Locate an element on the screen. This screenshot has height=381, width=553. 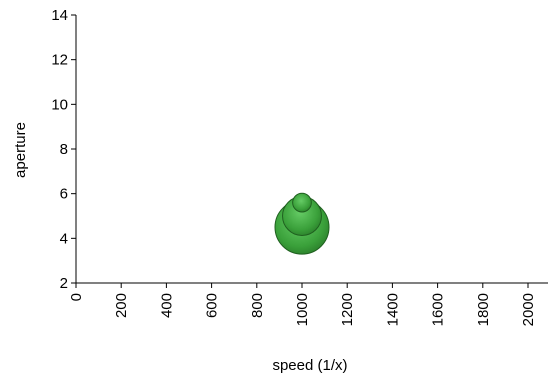
x-tick-label: 600 is located at coordinates (212, 305).